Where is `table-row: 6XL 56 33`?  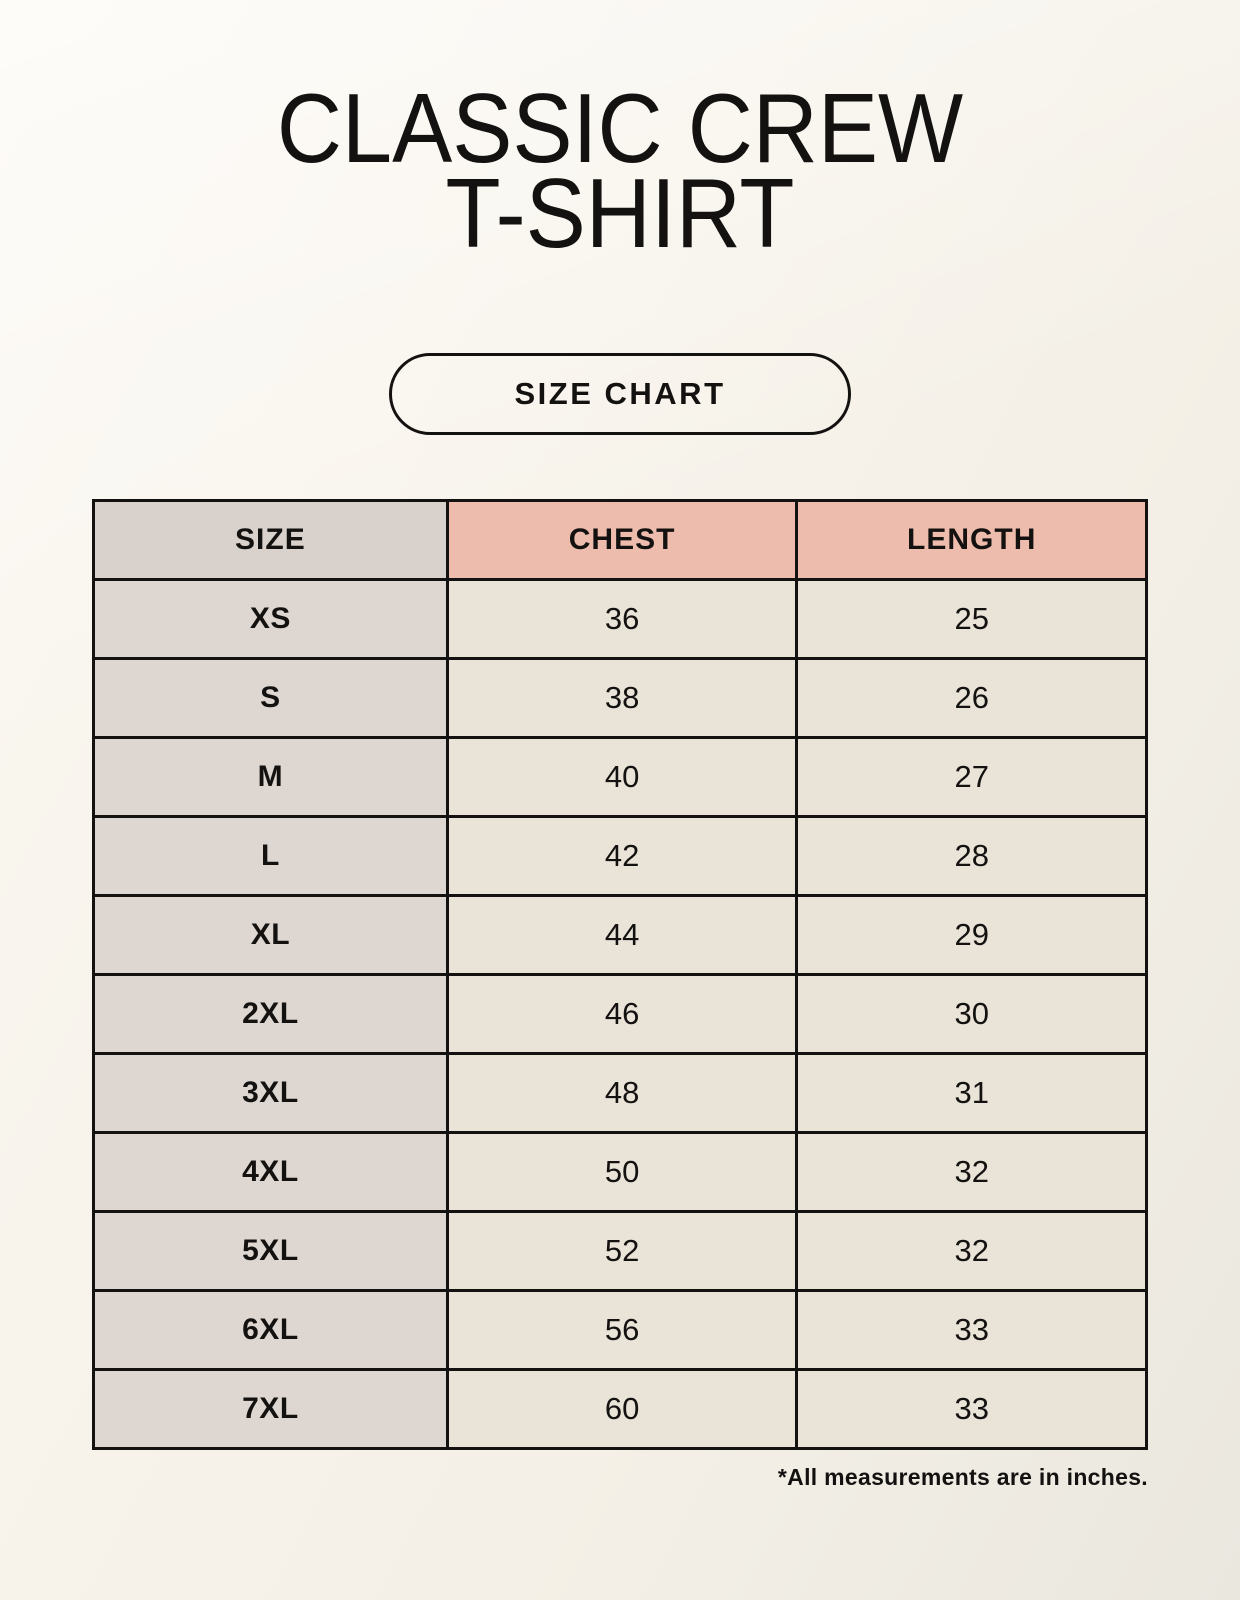 table-row: 6XL 56 33 is located at coordinates (620, 1329).